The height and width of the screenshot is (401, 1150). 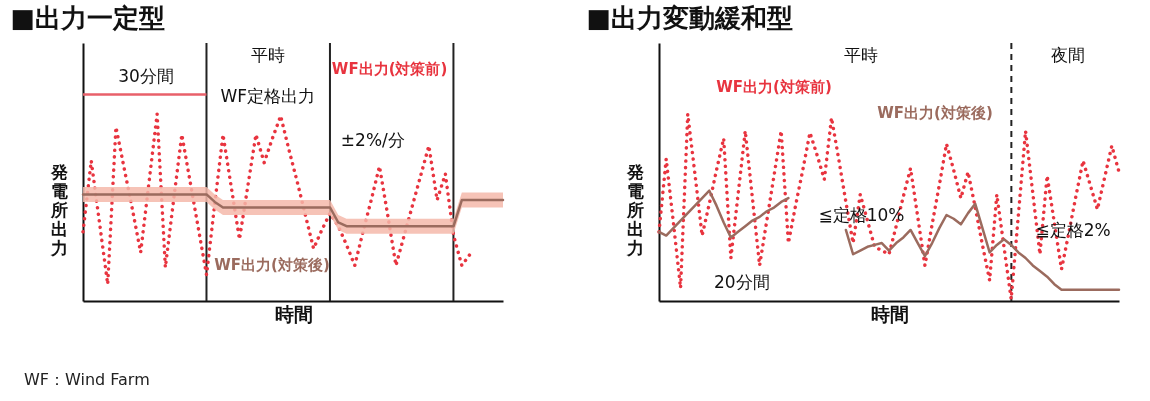 I want to click on series-label: WF出力(対策前), so click(x=774, y=86).